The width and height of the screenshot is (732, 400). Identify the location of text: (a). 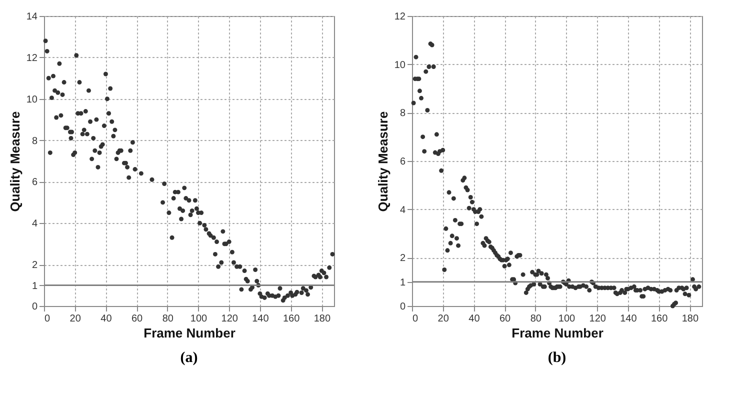
(189, 358).